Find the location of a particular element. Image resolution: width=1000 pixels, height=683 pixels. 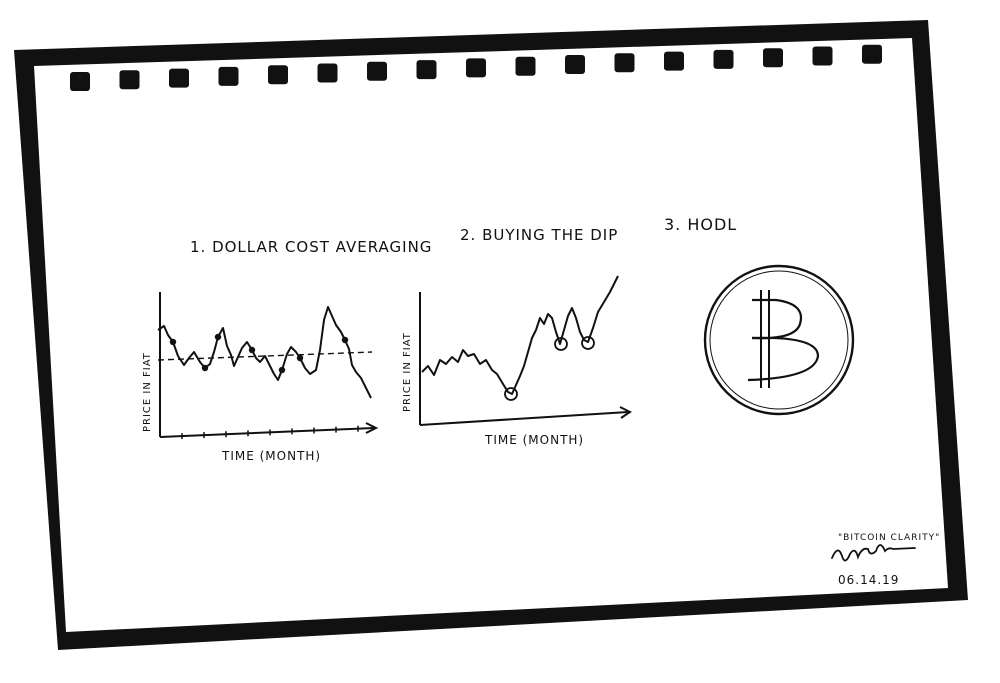

handwritten-signature is located at coordinates (873, 553).